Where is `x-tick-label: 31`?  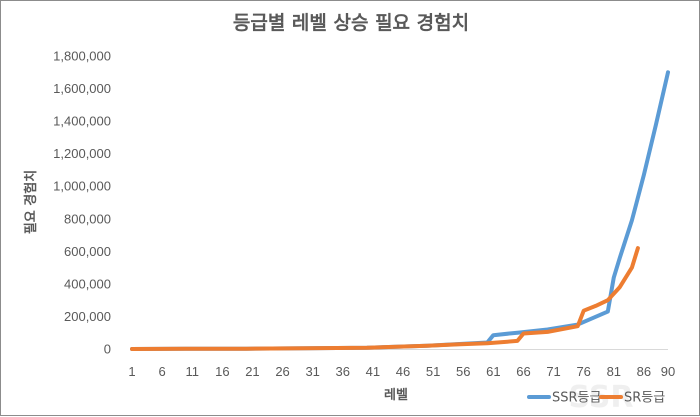
x-tick-label: 31 is located at coordinates (312, 371).